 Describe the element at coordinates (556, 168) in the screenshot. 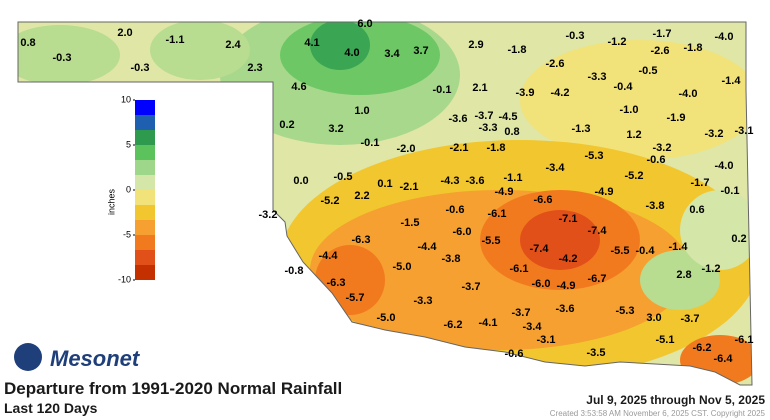

I see `station-value: -3.4` at that location.